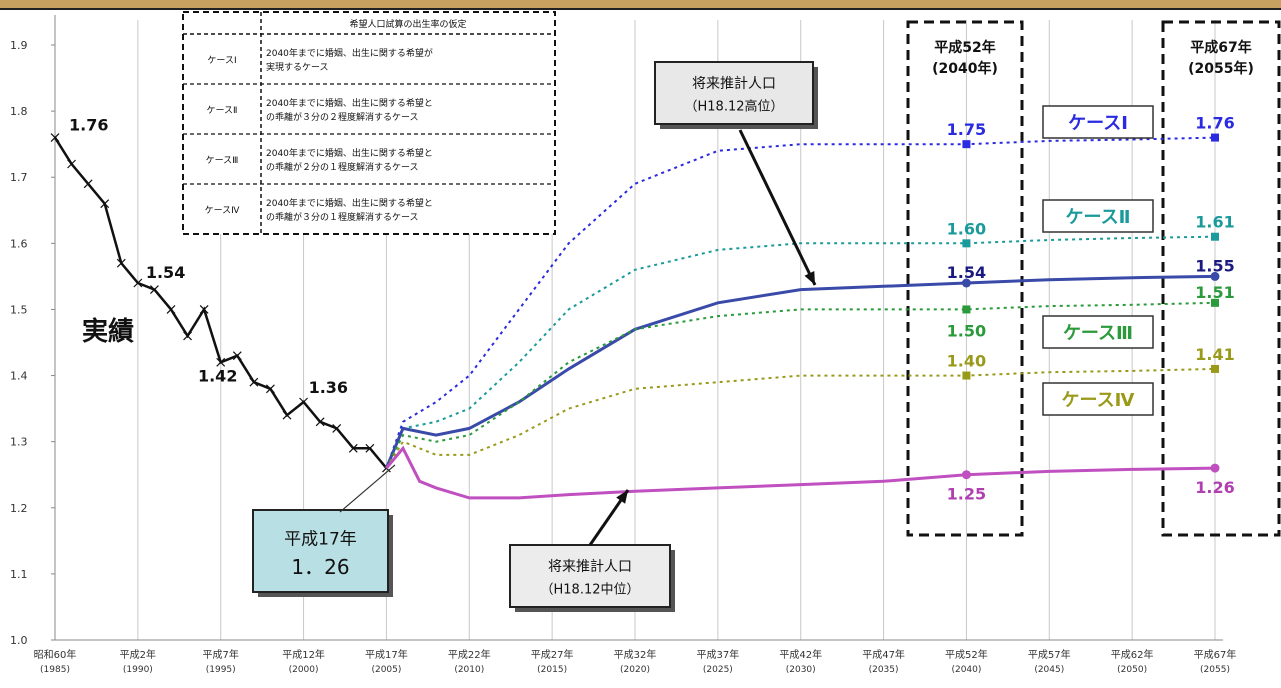 The image size is (1281, 688). What do you see at coordinates (966, 670) in the screenshot?
I see `x-tick-year: (2040)` at bounding box center [966, 670].